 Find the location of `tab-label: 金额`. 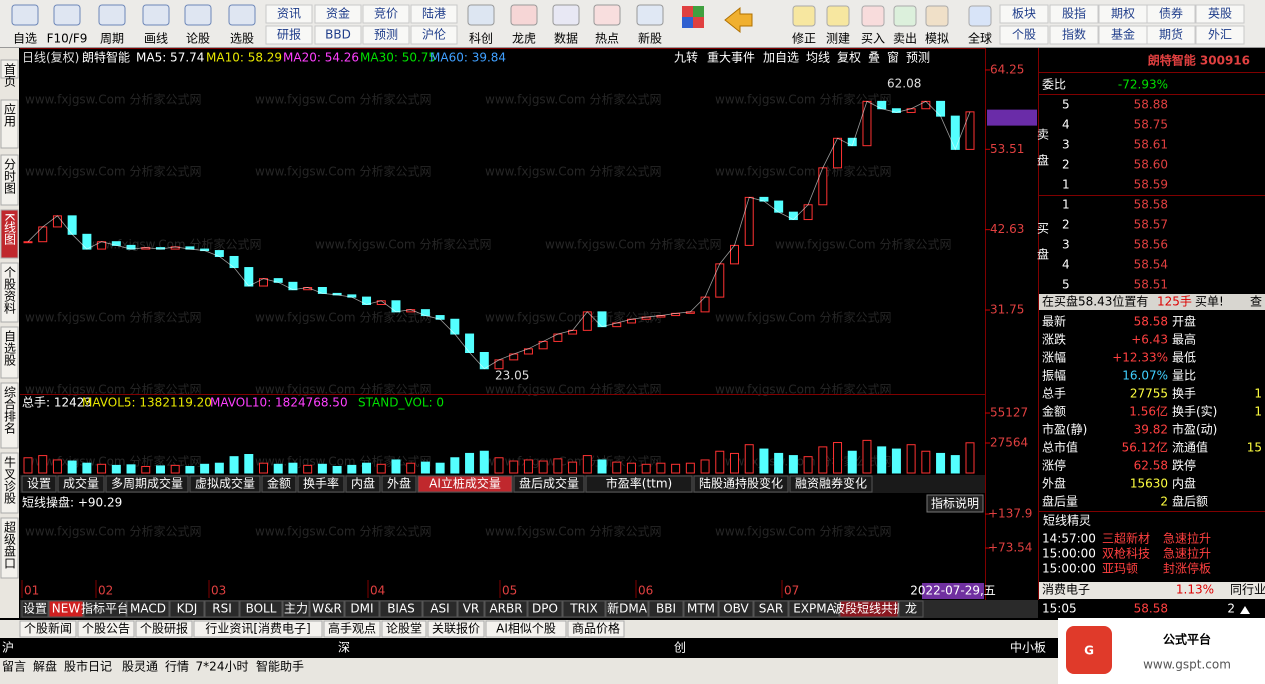

tab-label: 金额 is located at coordinates (279, 483).